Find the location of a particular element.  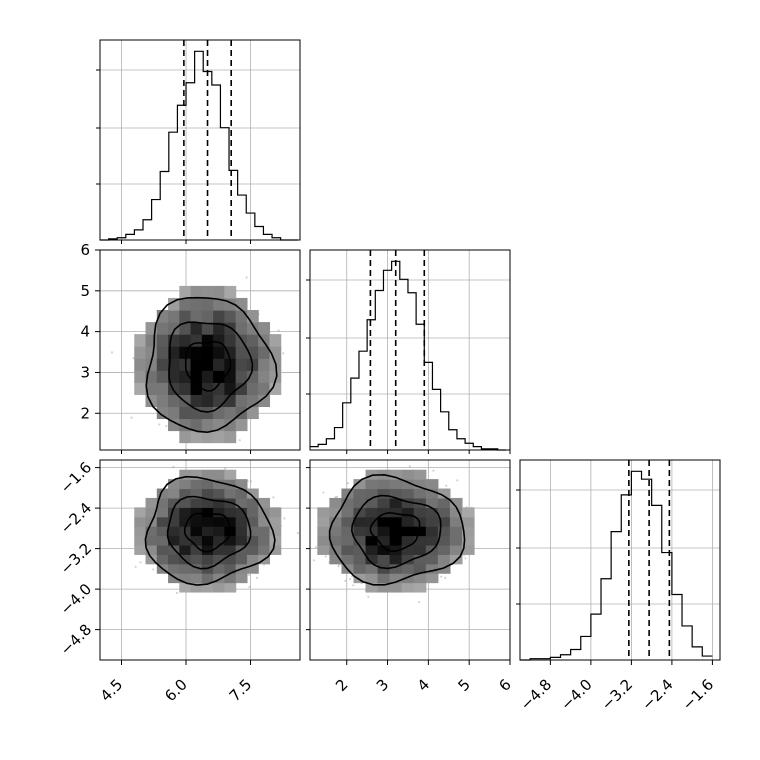

x-tick-label: 5 is located at coordinates (464, 684).